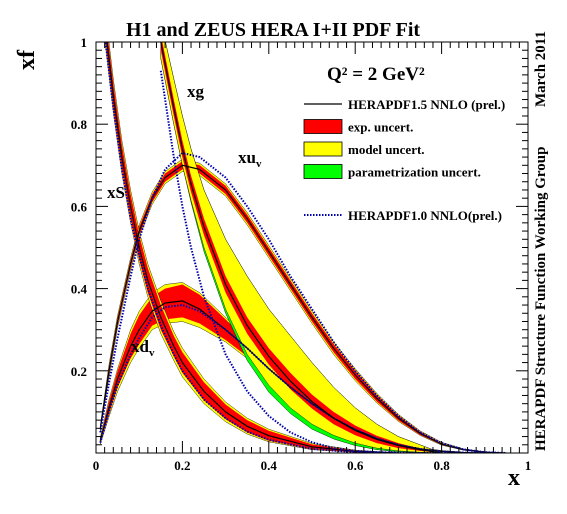 Image resolution: width=567 pixels, height=514 pixels. I want to click on scale-annotation: Q² = 2 GeV², so click(376, 74).